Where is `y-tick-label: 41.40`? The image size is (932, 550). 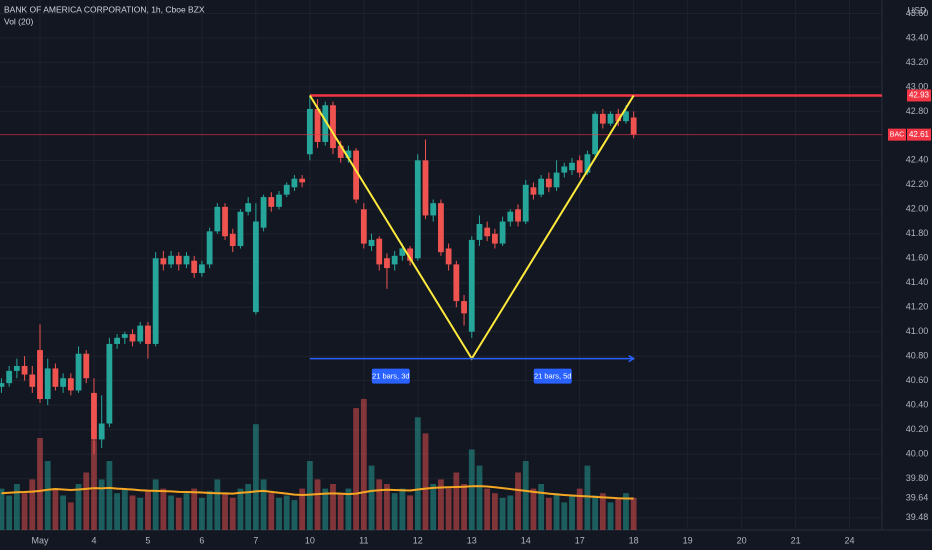
y-tick-label: 41.40 is located at coordinates (917, 282).